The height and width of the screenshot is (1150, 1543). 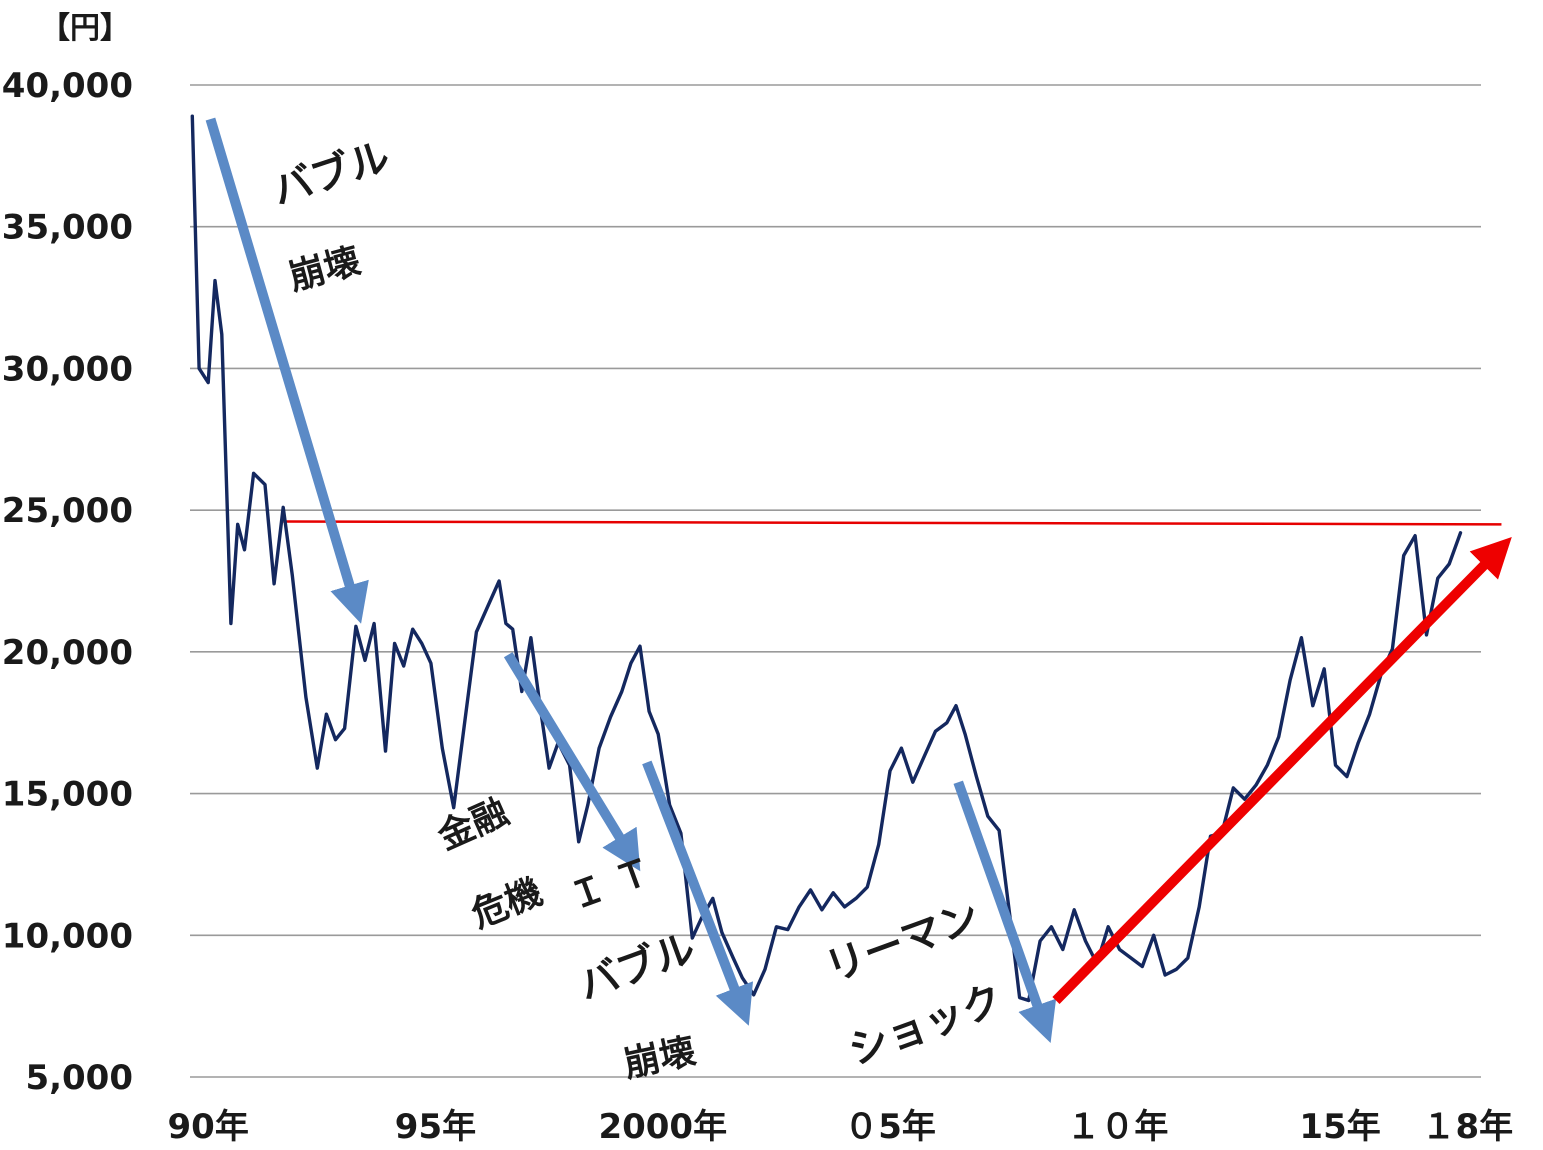 What do you see at coordinates (841, 1127) in the screenshot?
I see `x-tick-layer: 90年 95年 2000年 ０5年 １０年 15年 １8年` at bounding box center [841, 1127].